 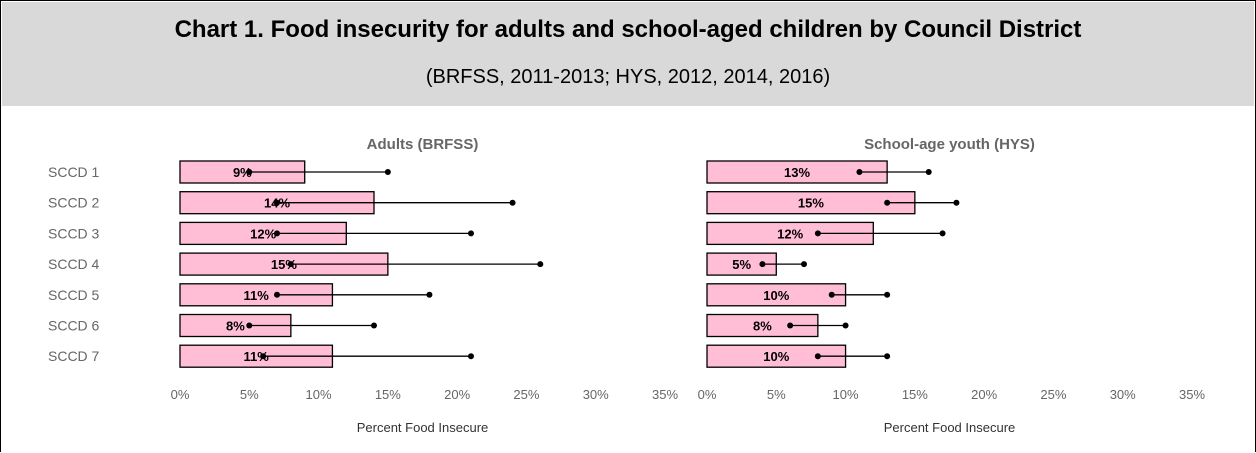 What do you see at coordinates (242, 172) in the screenshot?
I see `data-label: 9%` at bounding box center [242, 172].